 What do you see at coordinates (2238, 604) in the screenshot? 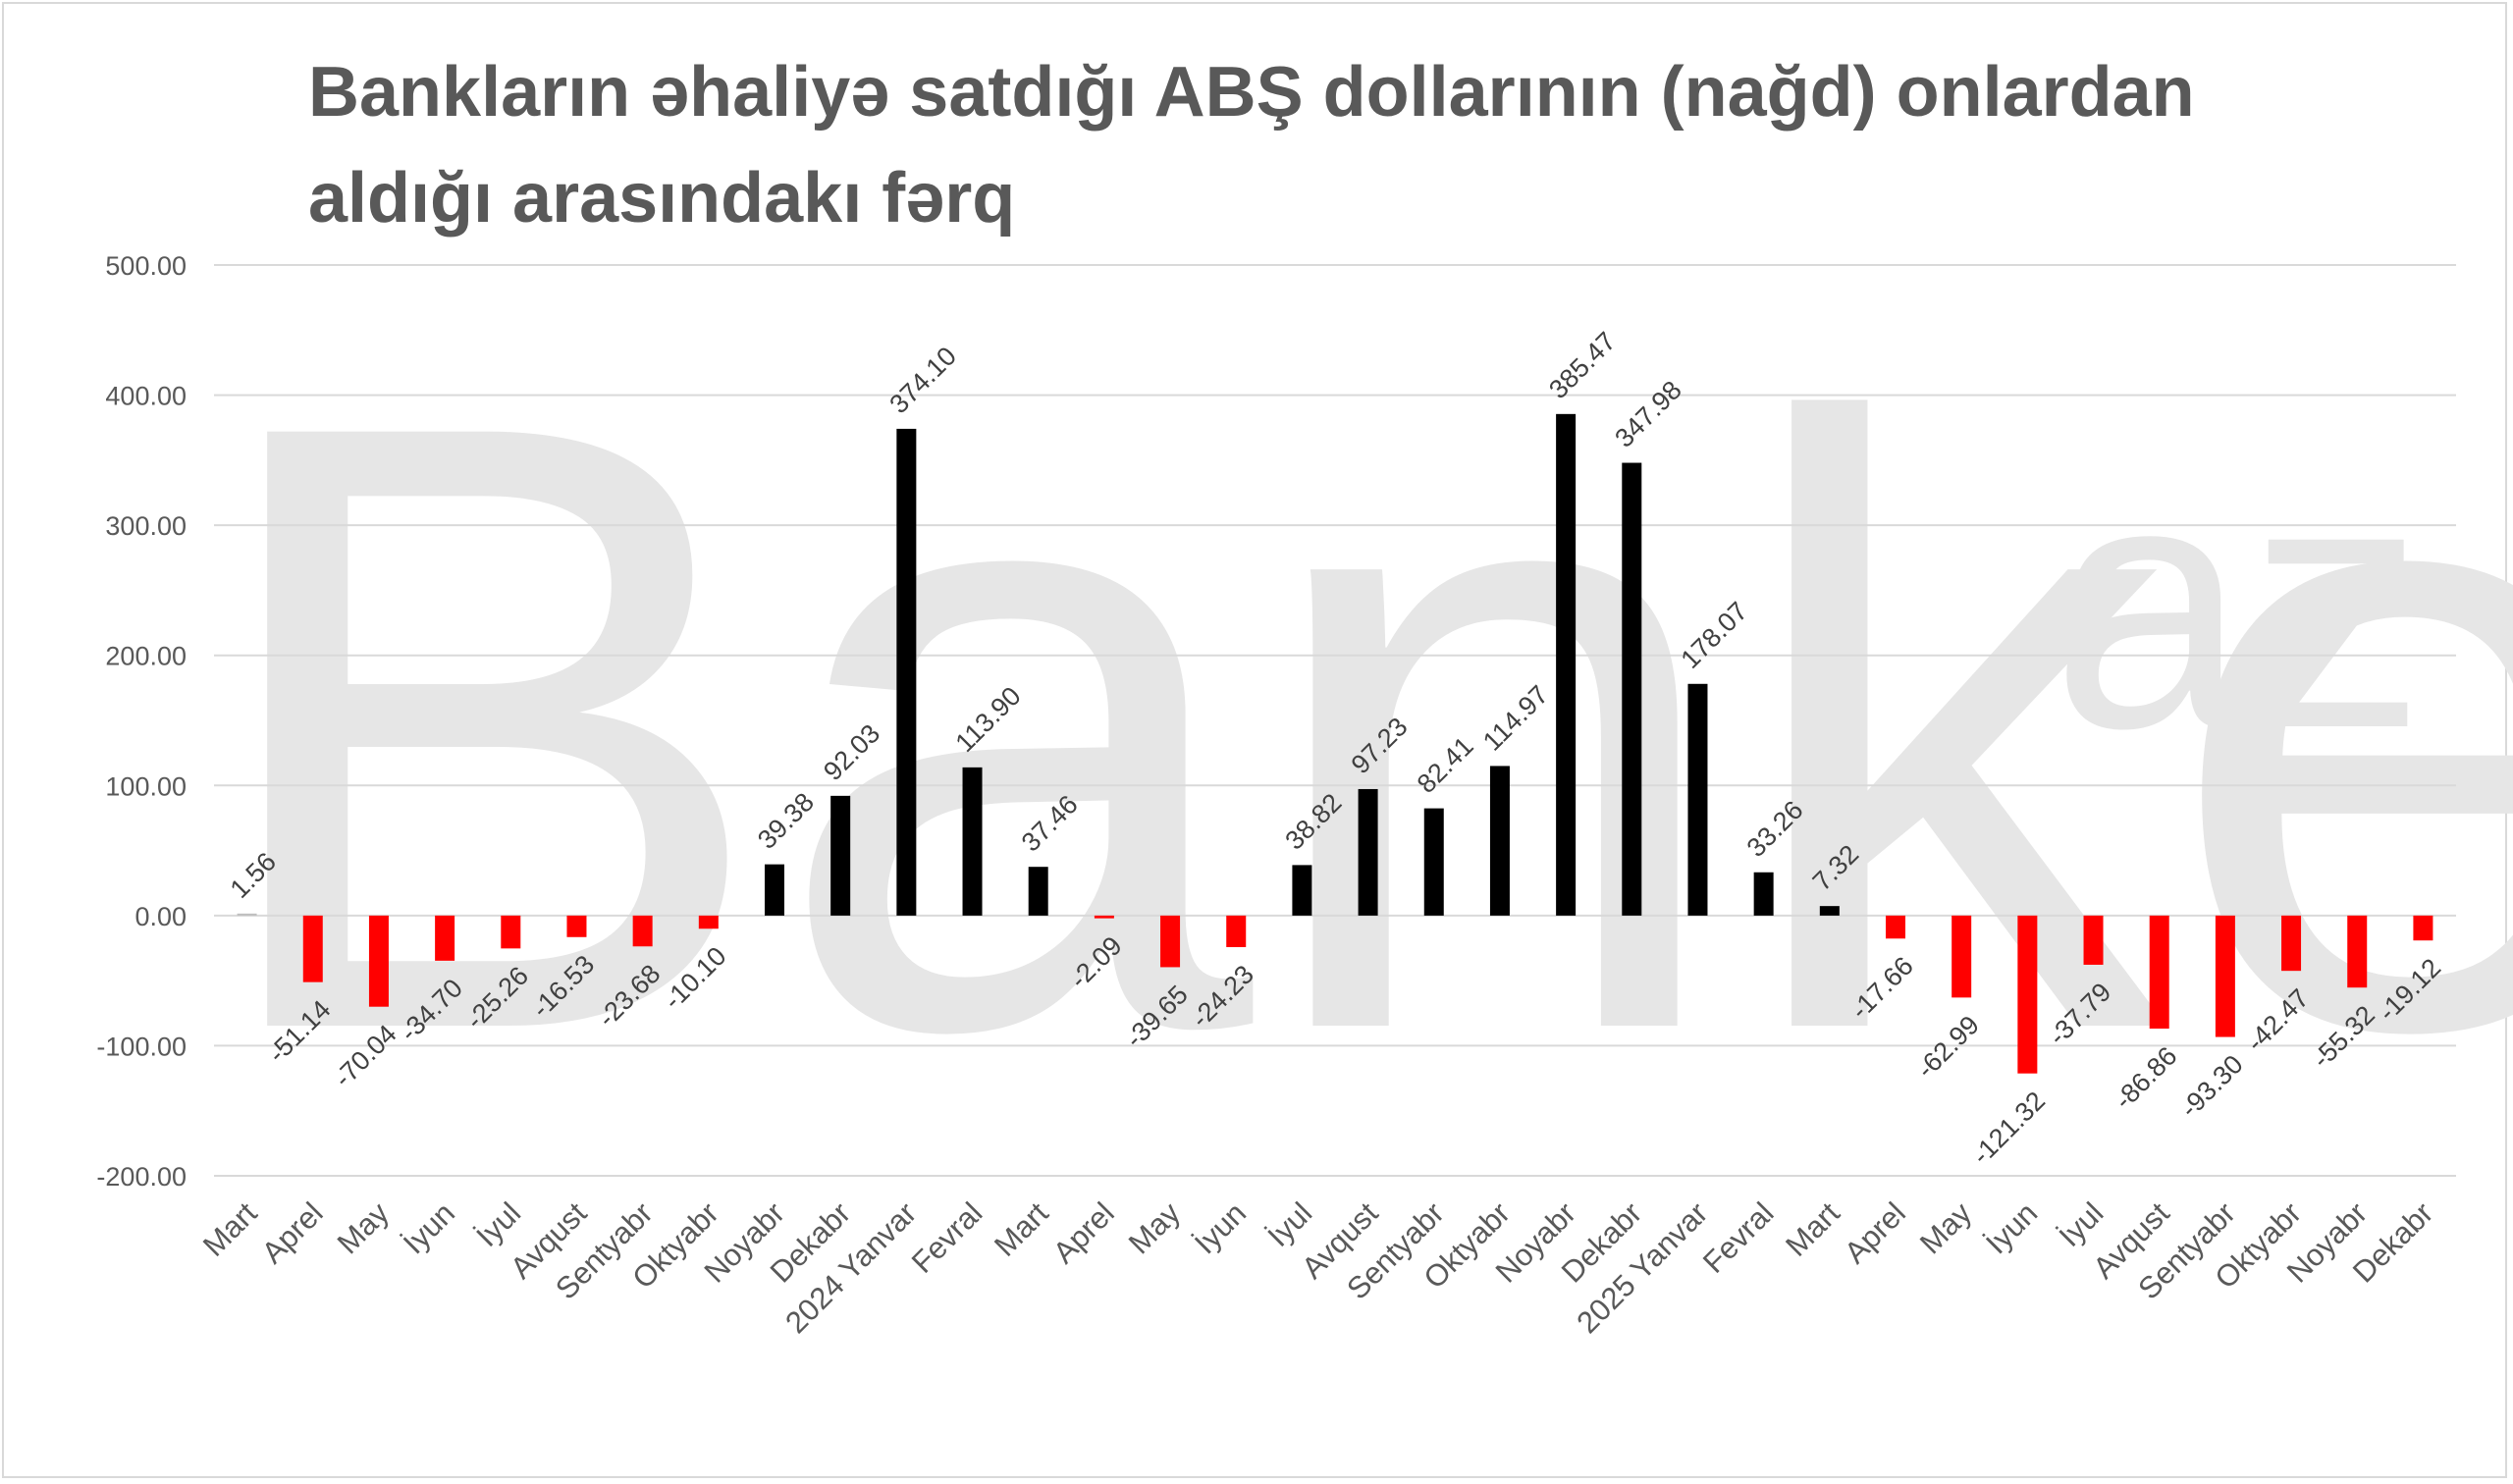
I see `watermark-superscript: az` at bounding box center [2238, 604].